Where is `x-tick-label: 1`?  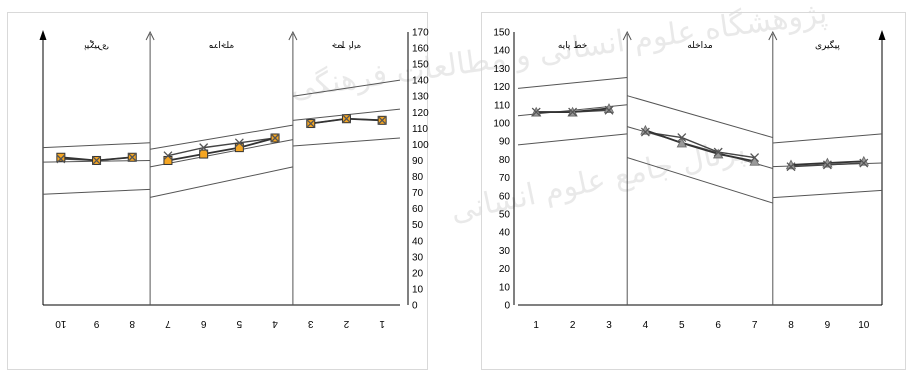
x-tick-label: 1 is located at coordinates (382, 323).